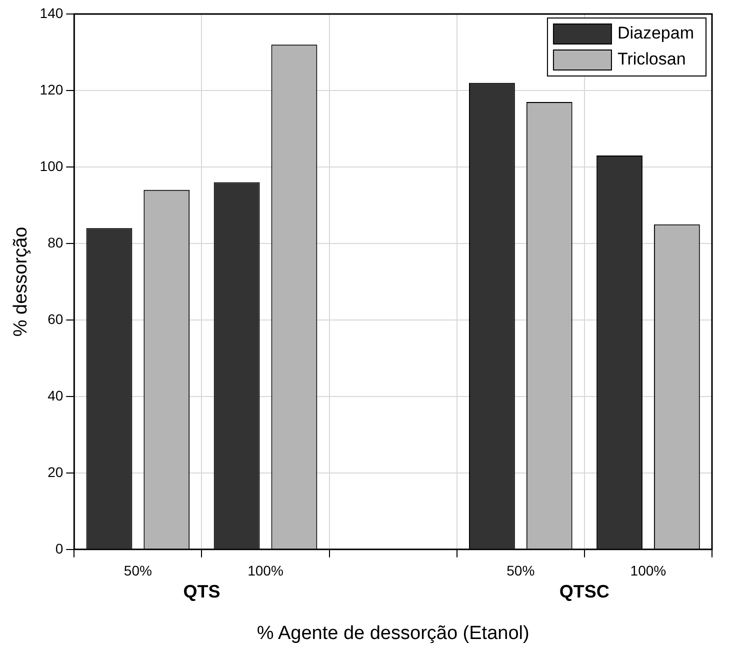 The image size is (736, 653). What do you see at coordinates (56, 242) in the screenshot?
I see `y-tick-label: 80` at bounding box center [56, 242].